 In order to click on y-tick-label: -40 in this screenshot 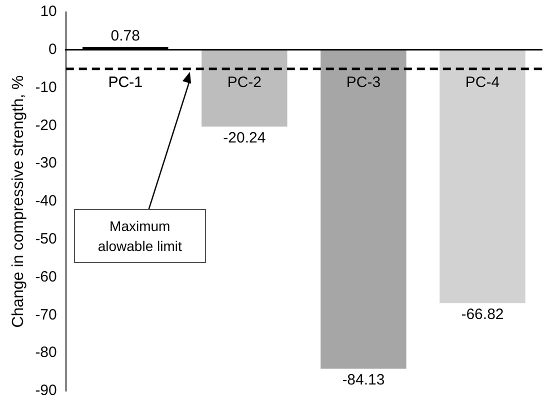, I will do `click(46, 201)`.